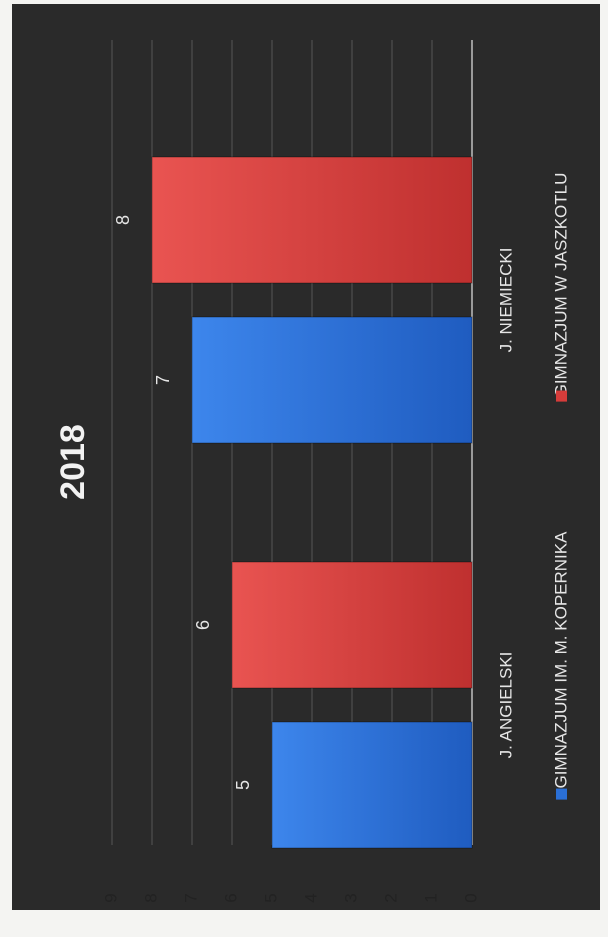 The image size is (608, 937). What do you see at coordinates (73, 462) in the screenshot?
I see `chart-title: 2018` at bounding box center [73, 462].